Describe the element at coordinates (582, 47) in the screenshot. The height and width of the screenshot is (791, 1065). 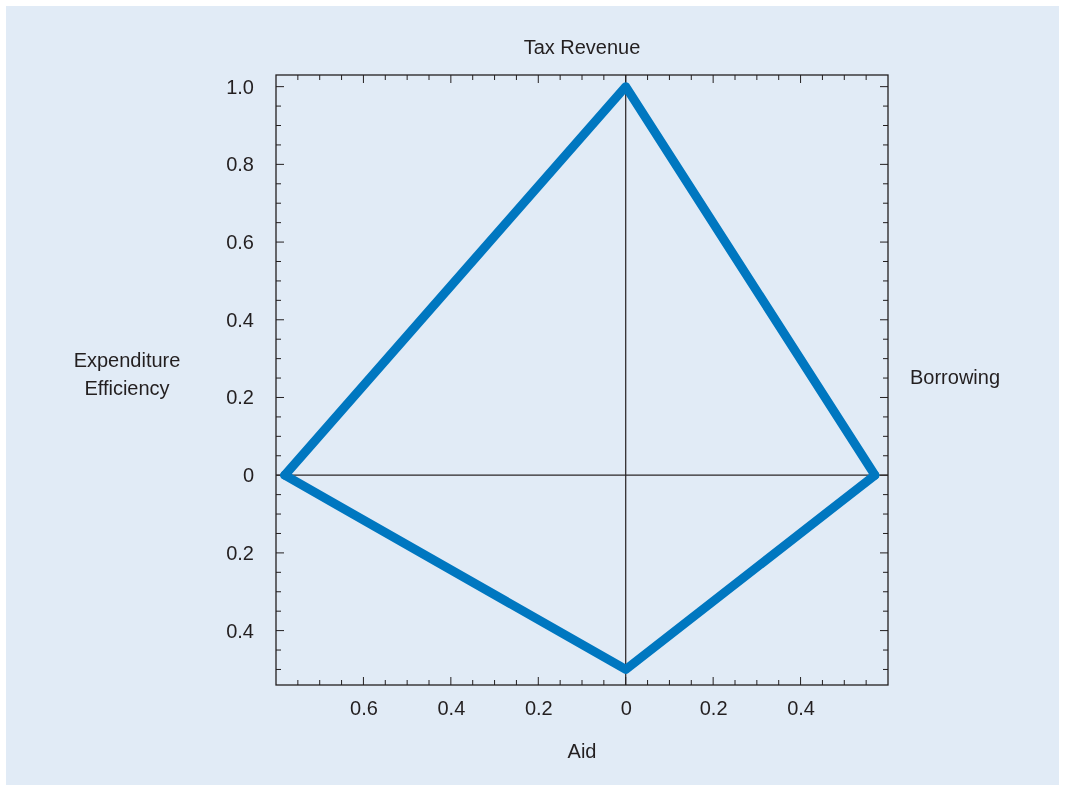
I see `chart-title: Tax Revenue` at that location.